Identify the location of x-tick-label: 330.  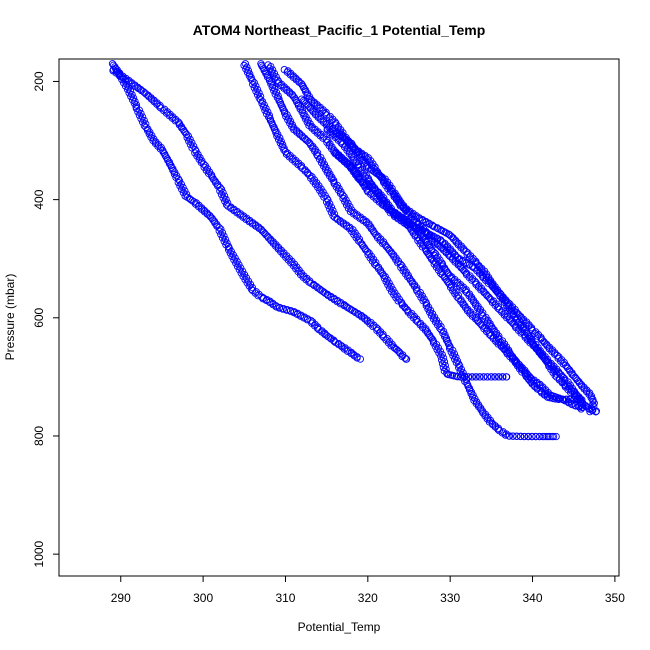
(450, 598).